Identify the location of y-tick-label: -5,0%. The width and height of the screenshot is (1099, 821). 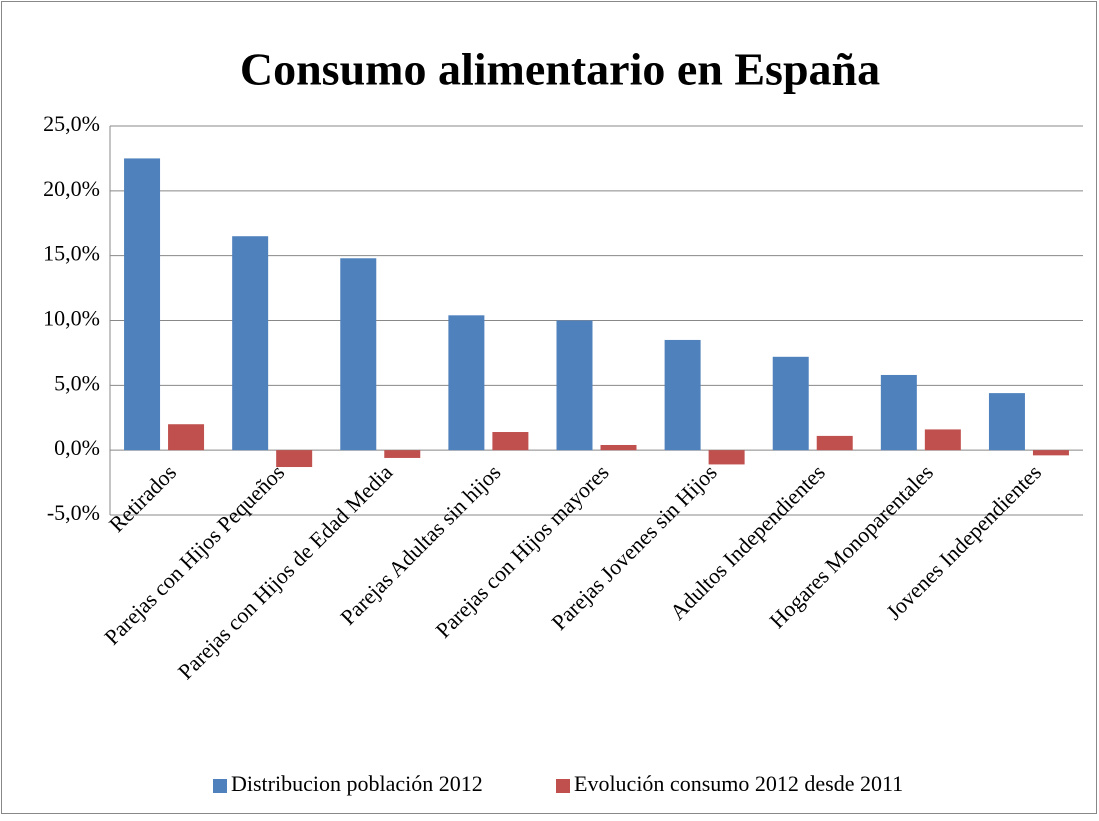
(73, 512).